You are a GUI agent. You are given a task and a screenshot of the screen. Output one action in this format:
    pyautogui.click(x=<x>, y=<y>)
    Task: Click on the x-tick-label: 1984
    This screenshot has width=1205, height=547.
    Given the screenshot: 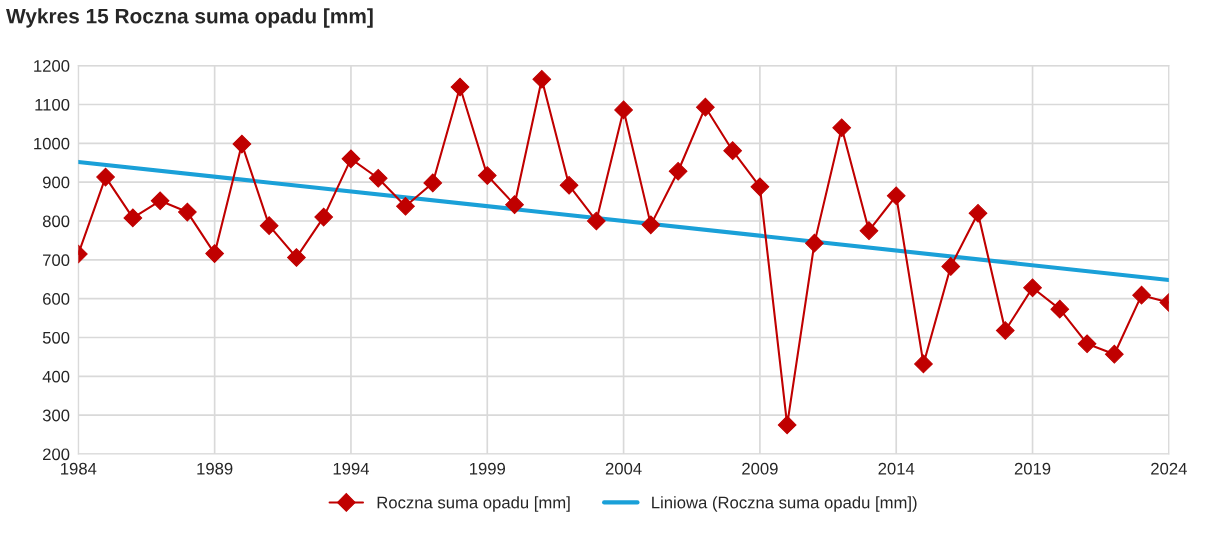 What is the action you would take?
    pyautogui.click(x=79, y=468)
    